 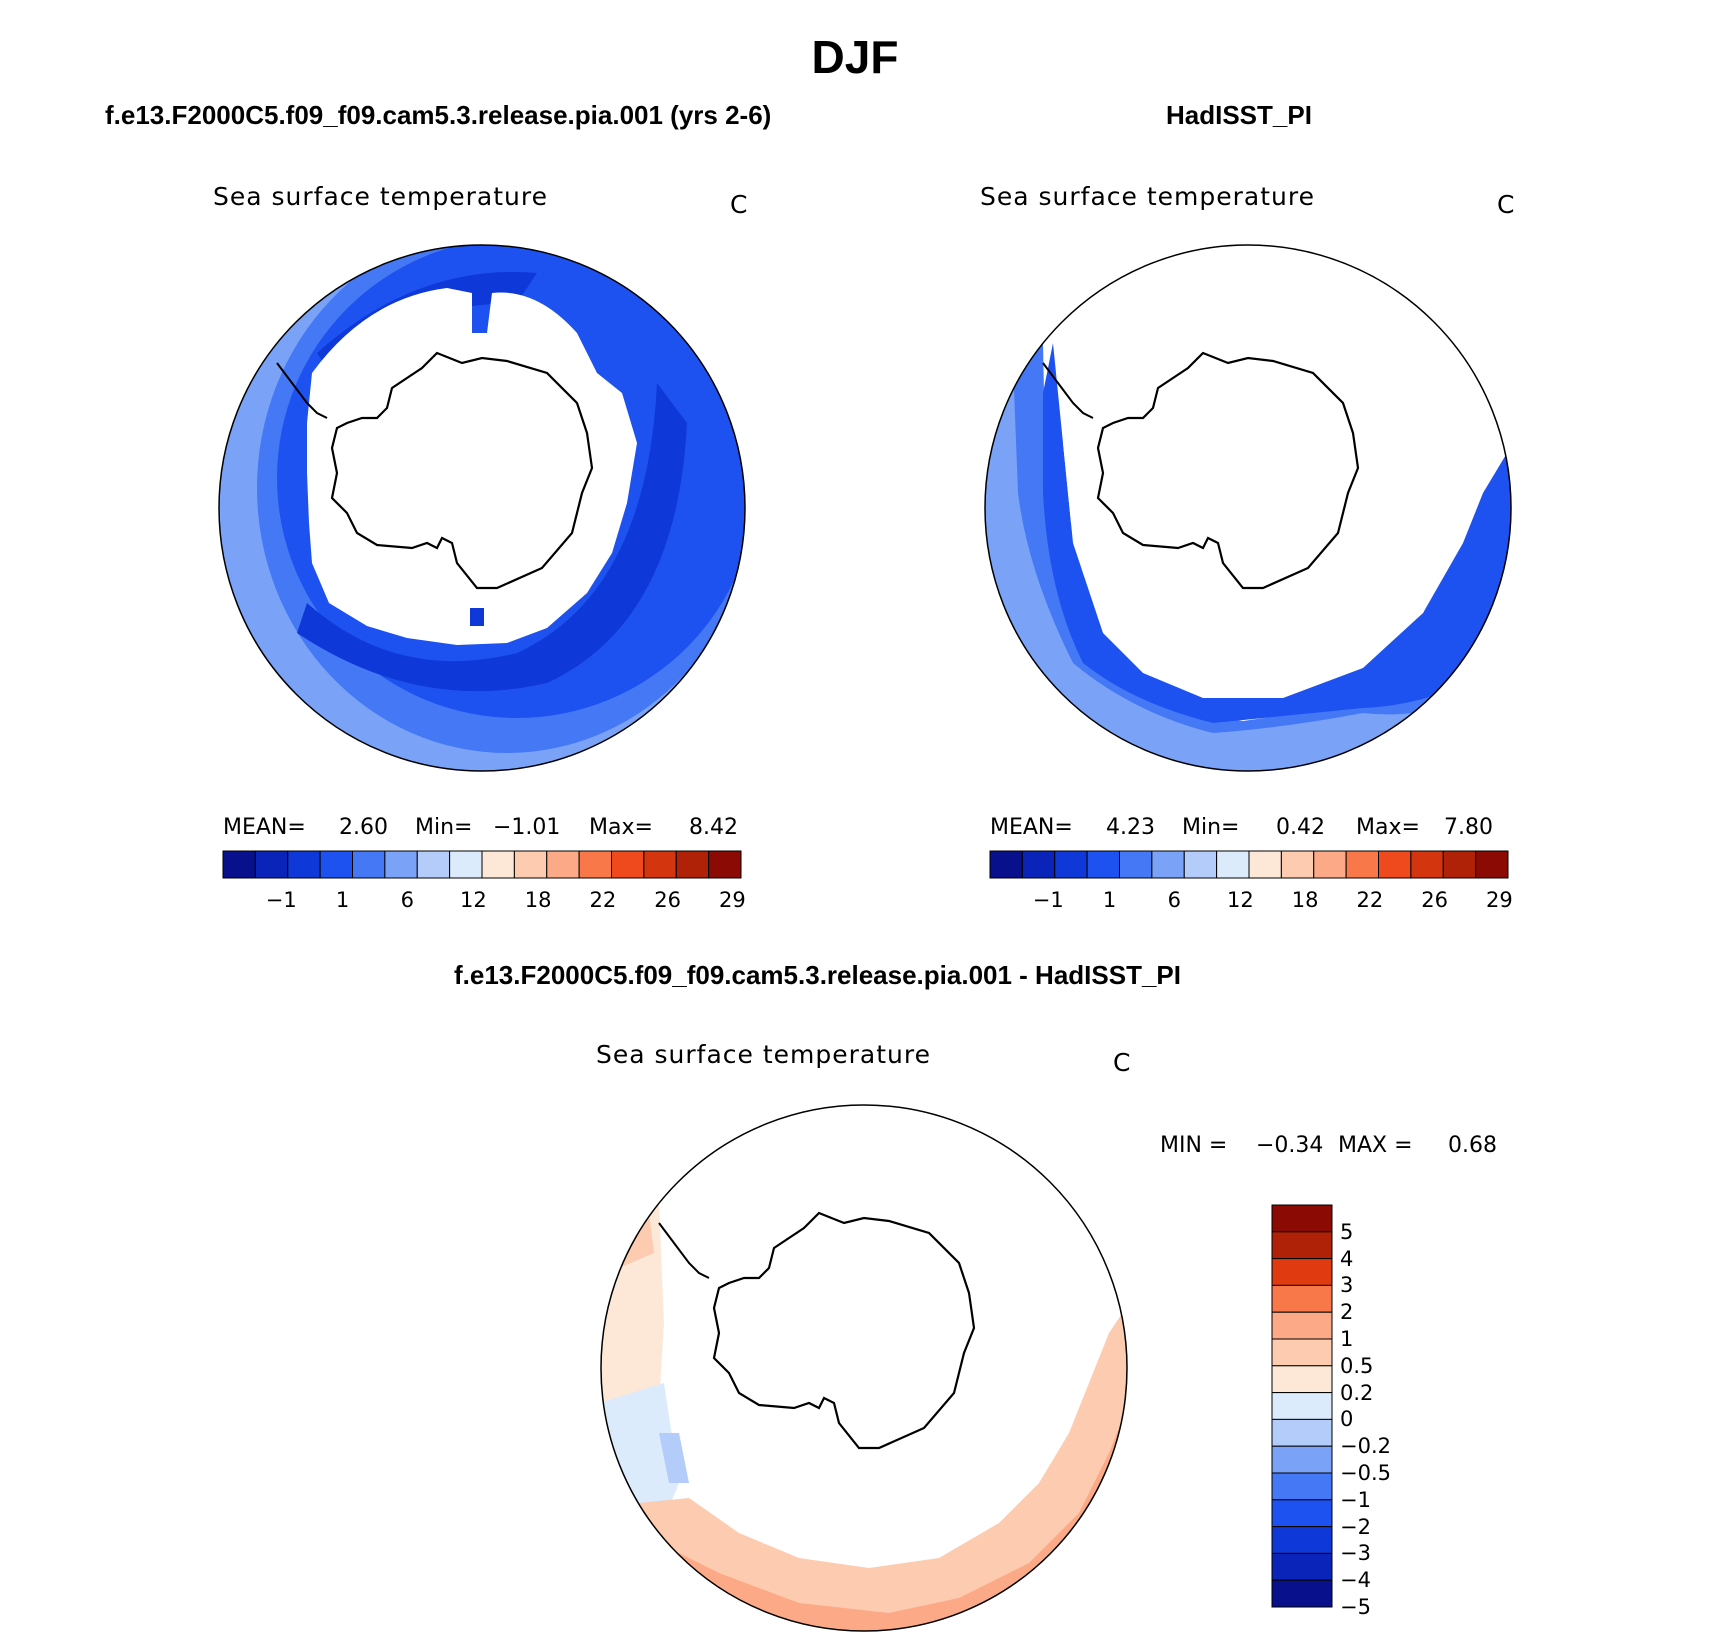 I want to click on colorbar-tick-label: −0.5, so click(x=1365, y=1473).